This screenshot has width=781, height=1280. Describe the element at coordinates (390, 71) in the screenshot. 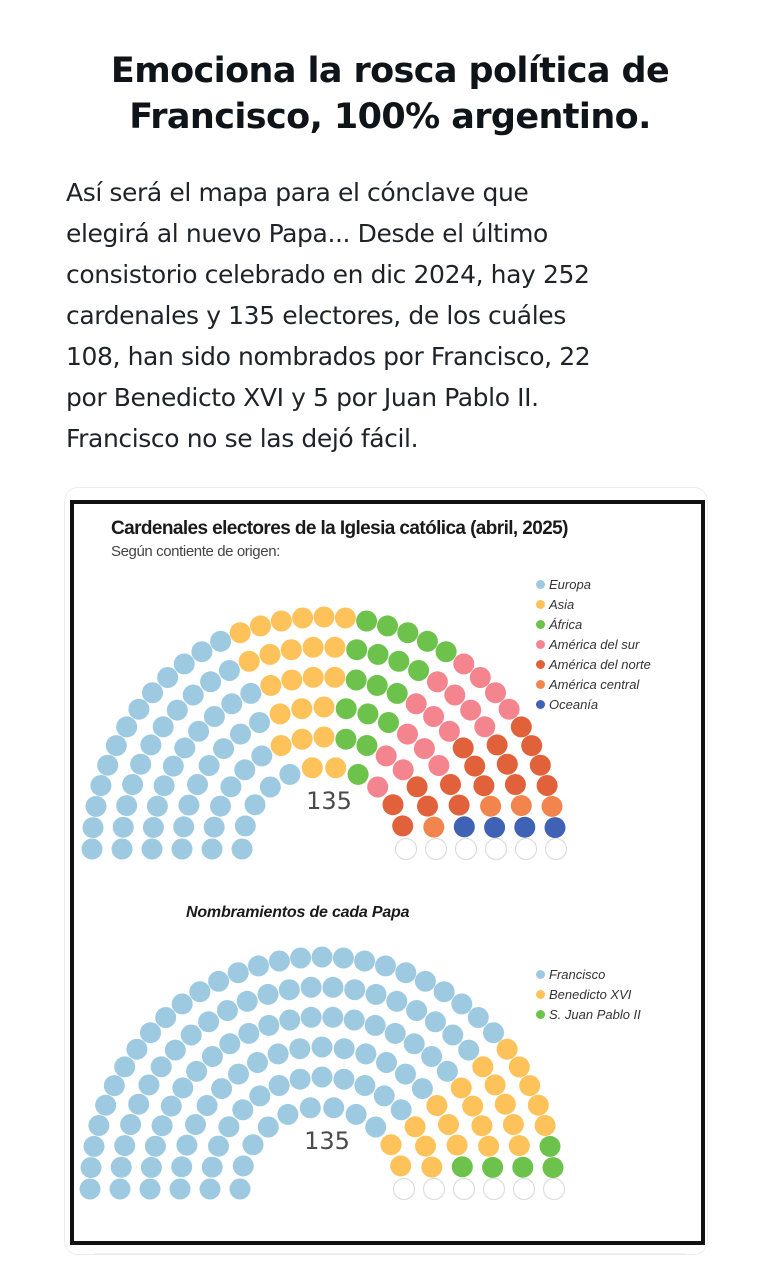

I see `headline-line: Emociona la rosca política de` at that location.